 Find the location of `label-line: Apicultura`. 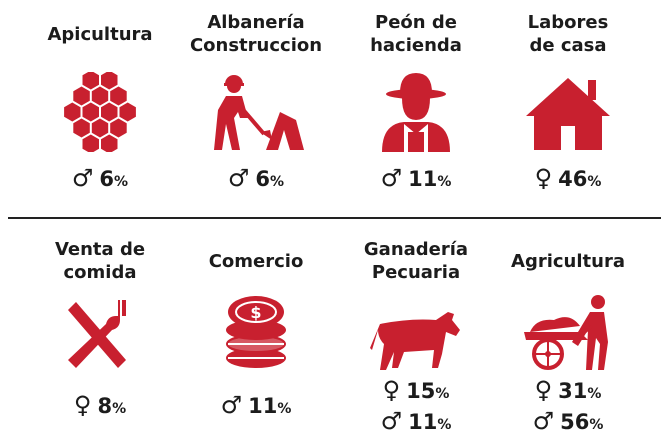

label-line: Apicultura is located at coordinates (100, 34).